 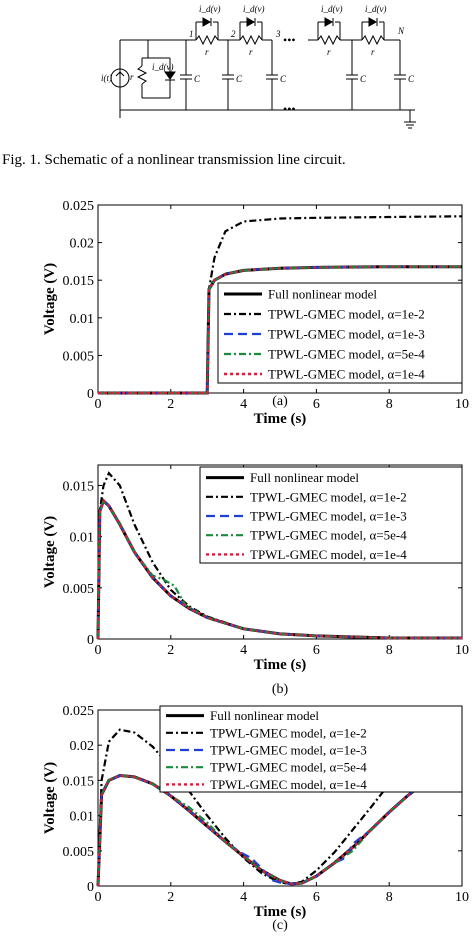 I want to click on capacitor-label-5: C, so click(x=411, y=79).